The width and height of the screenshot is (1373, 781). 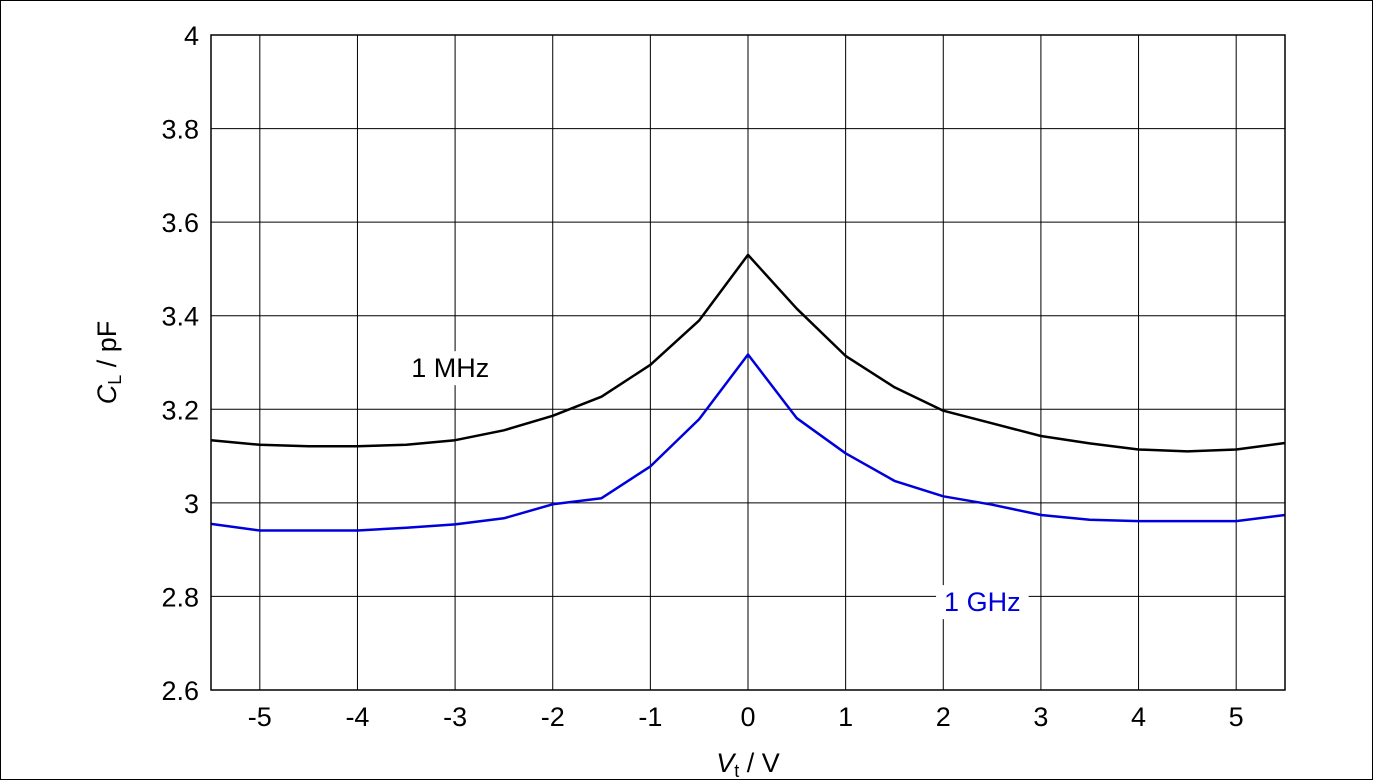 What do you see at coordinates (107, 348) in the screenshot?
I see `y-axis-label-unit: / pF` at bounding box center [107, 348].